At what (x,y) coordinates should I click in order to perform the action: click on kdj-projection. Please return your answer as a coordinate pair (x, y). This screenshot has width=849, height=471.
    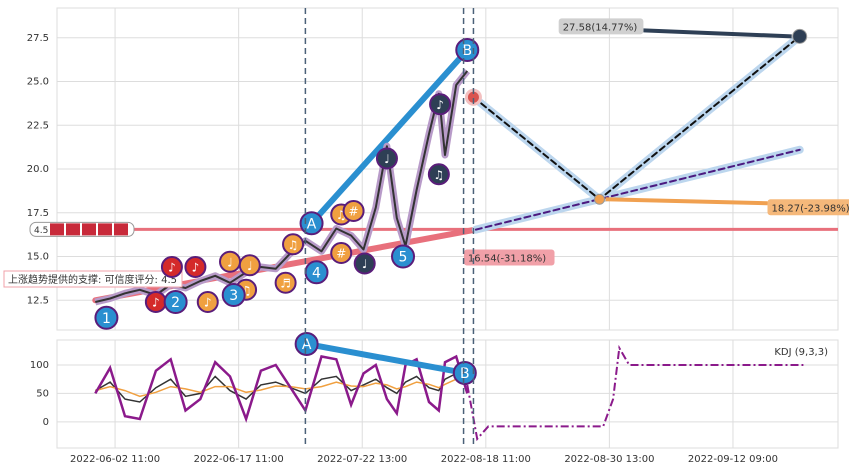
    Looking at the image, I should click on (635, 393).